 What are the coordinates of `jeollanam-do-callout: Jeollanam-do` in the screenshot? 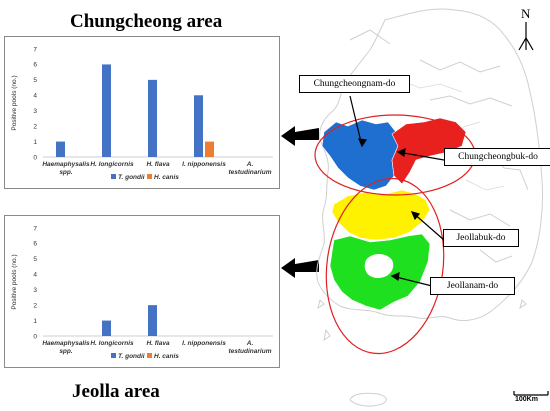 It's located at (472, 286).